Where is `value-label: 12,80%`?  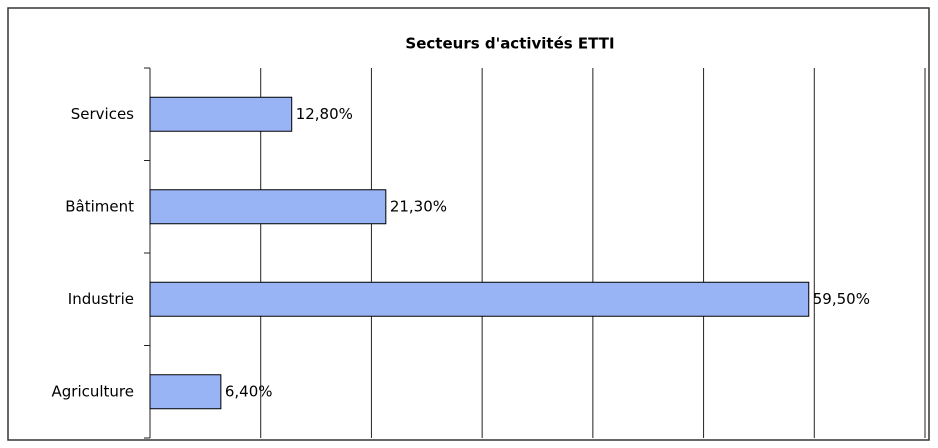
value-label: 12,80% is located at coordinates (324, 114).